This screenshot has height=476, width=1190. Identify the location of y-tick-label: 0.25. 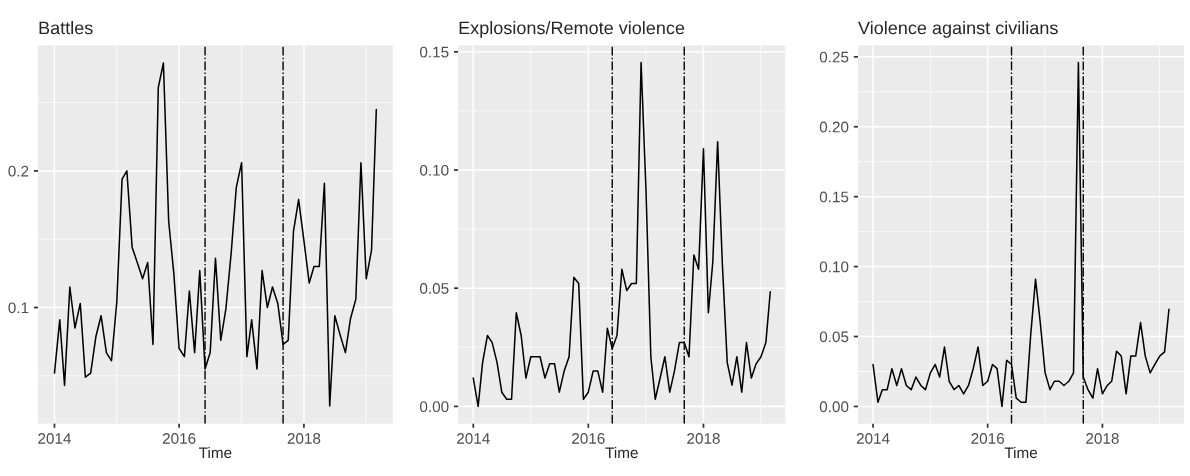
(834, 57).